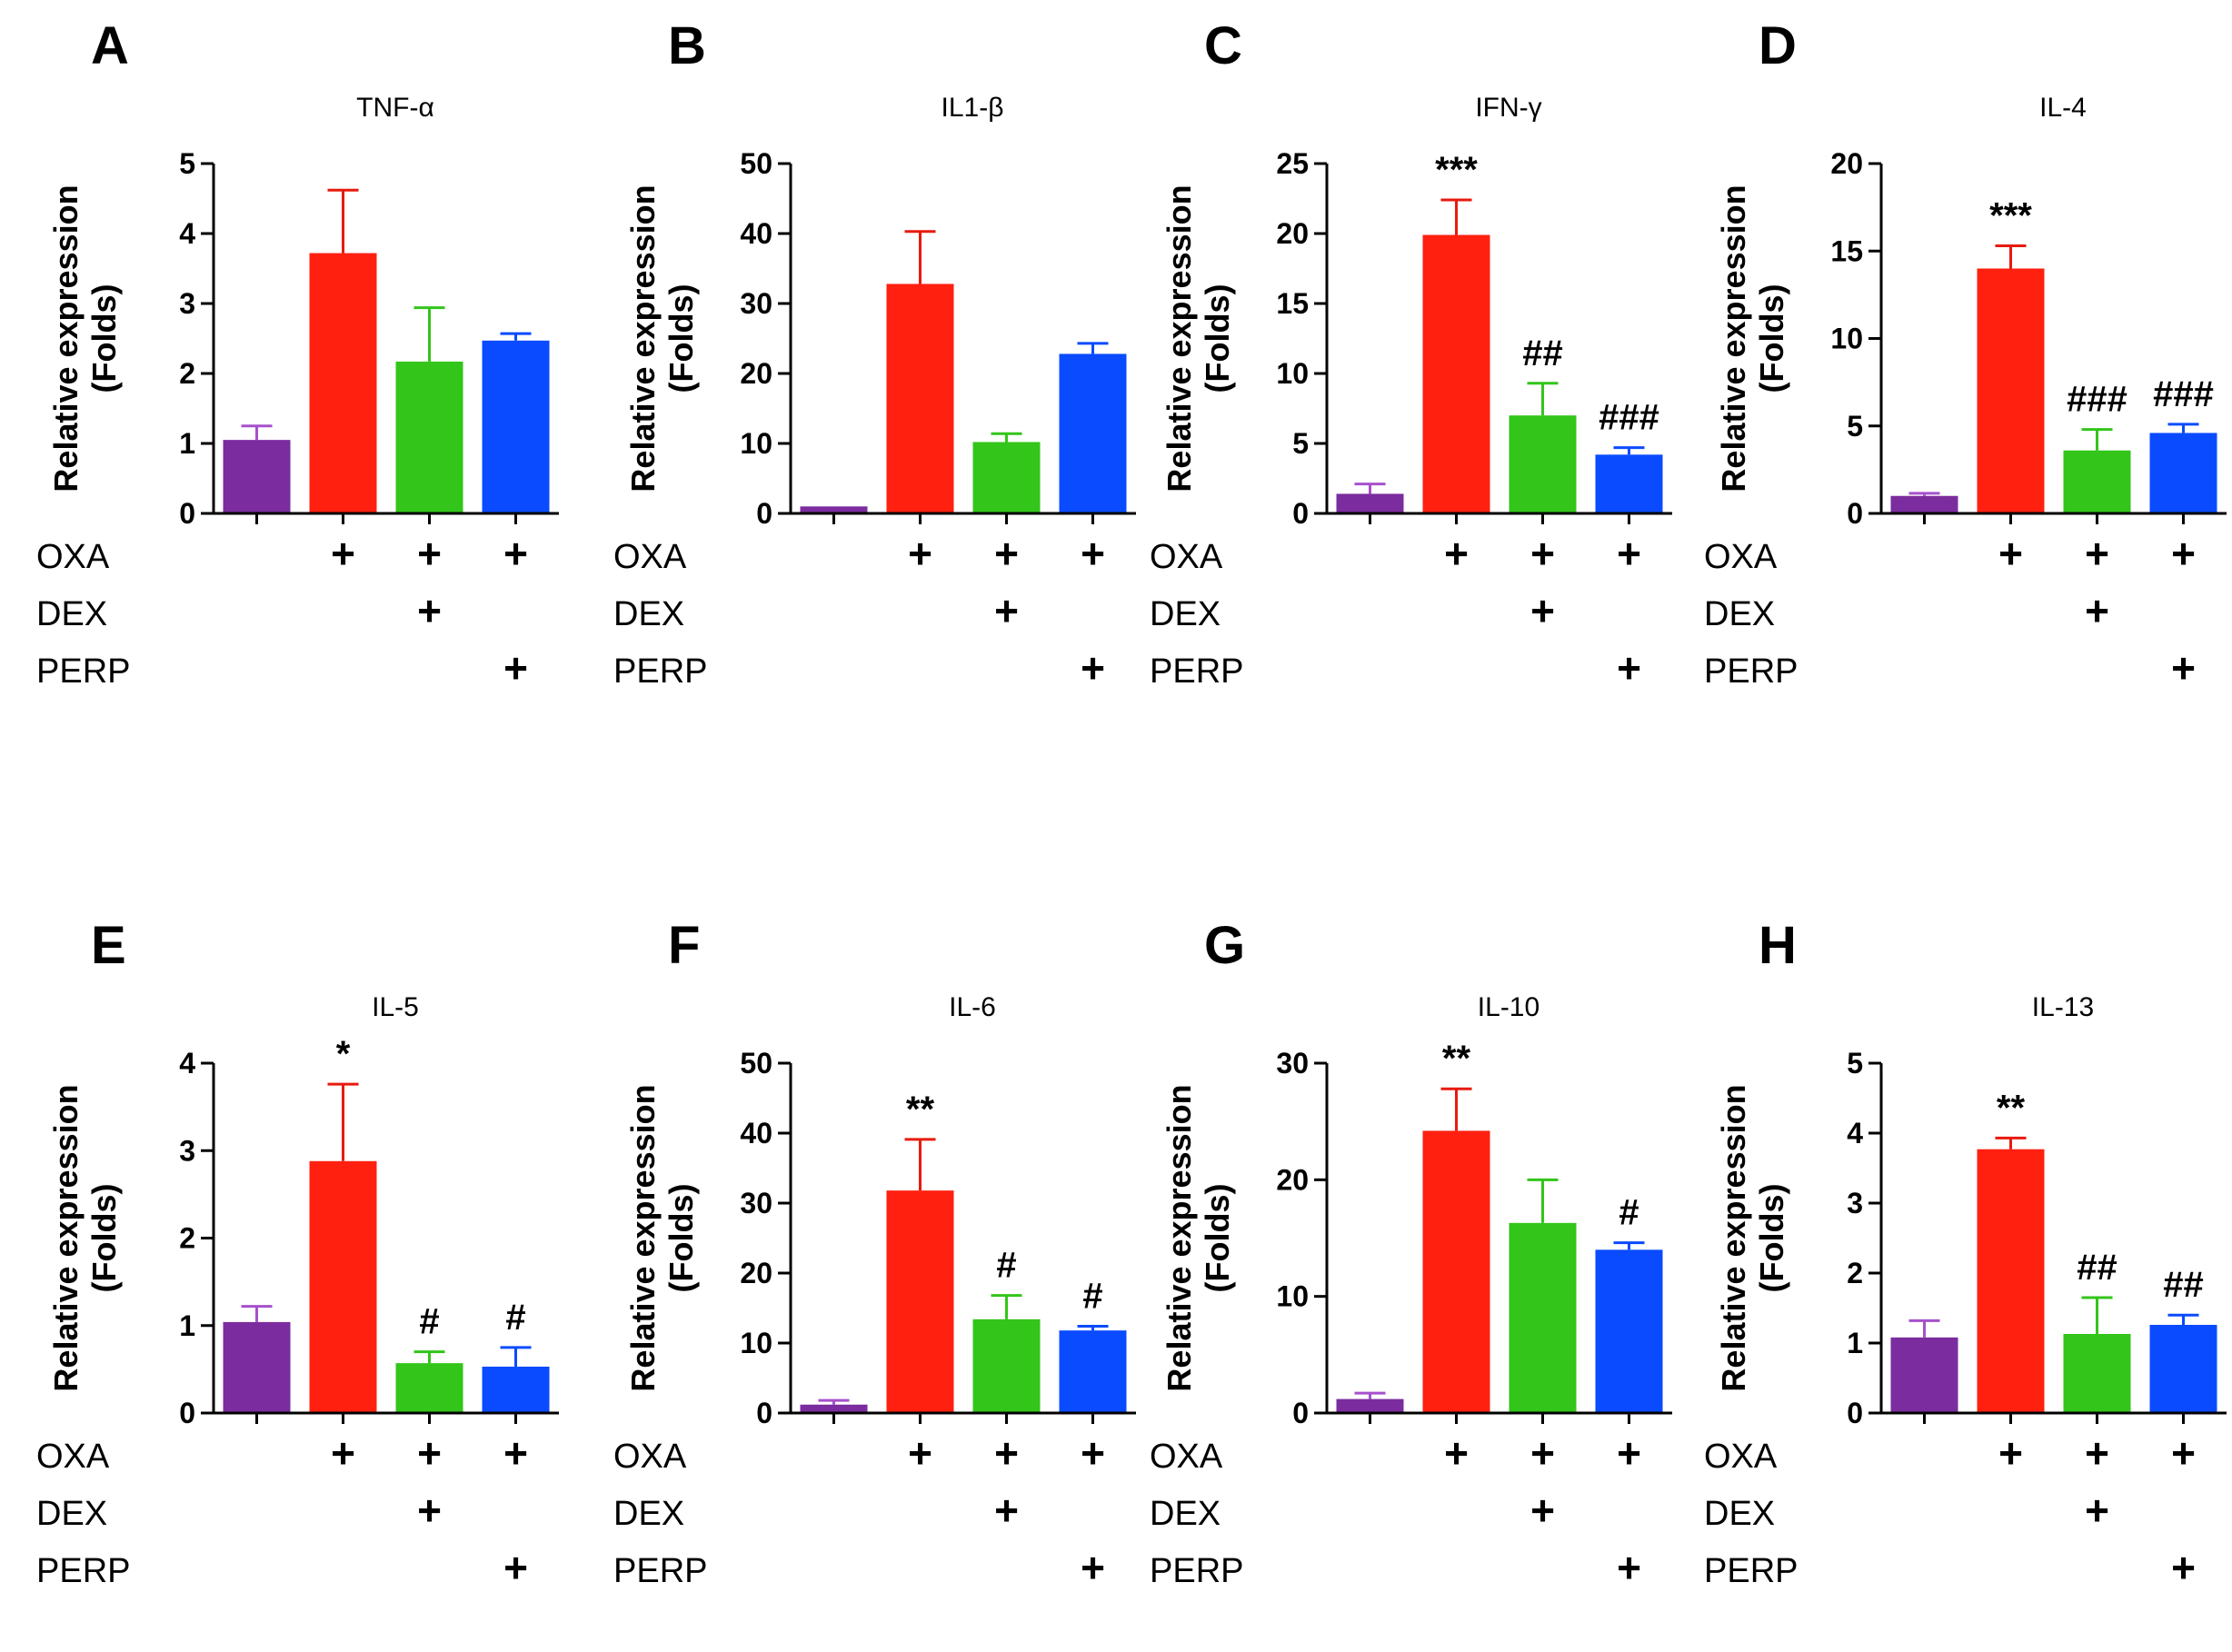  What do you see at coordinates (2063, 1007) in the screenshot?
I see `chart-title: IL-13` at bounding box center [2063, 1007].